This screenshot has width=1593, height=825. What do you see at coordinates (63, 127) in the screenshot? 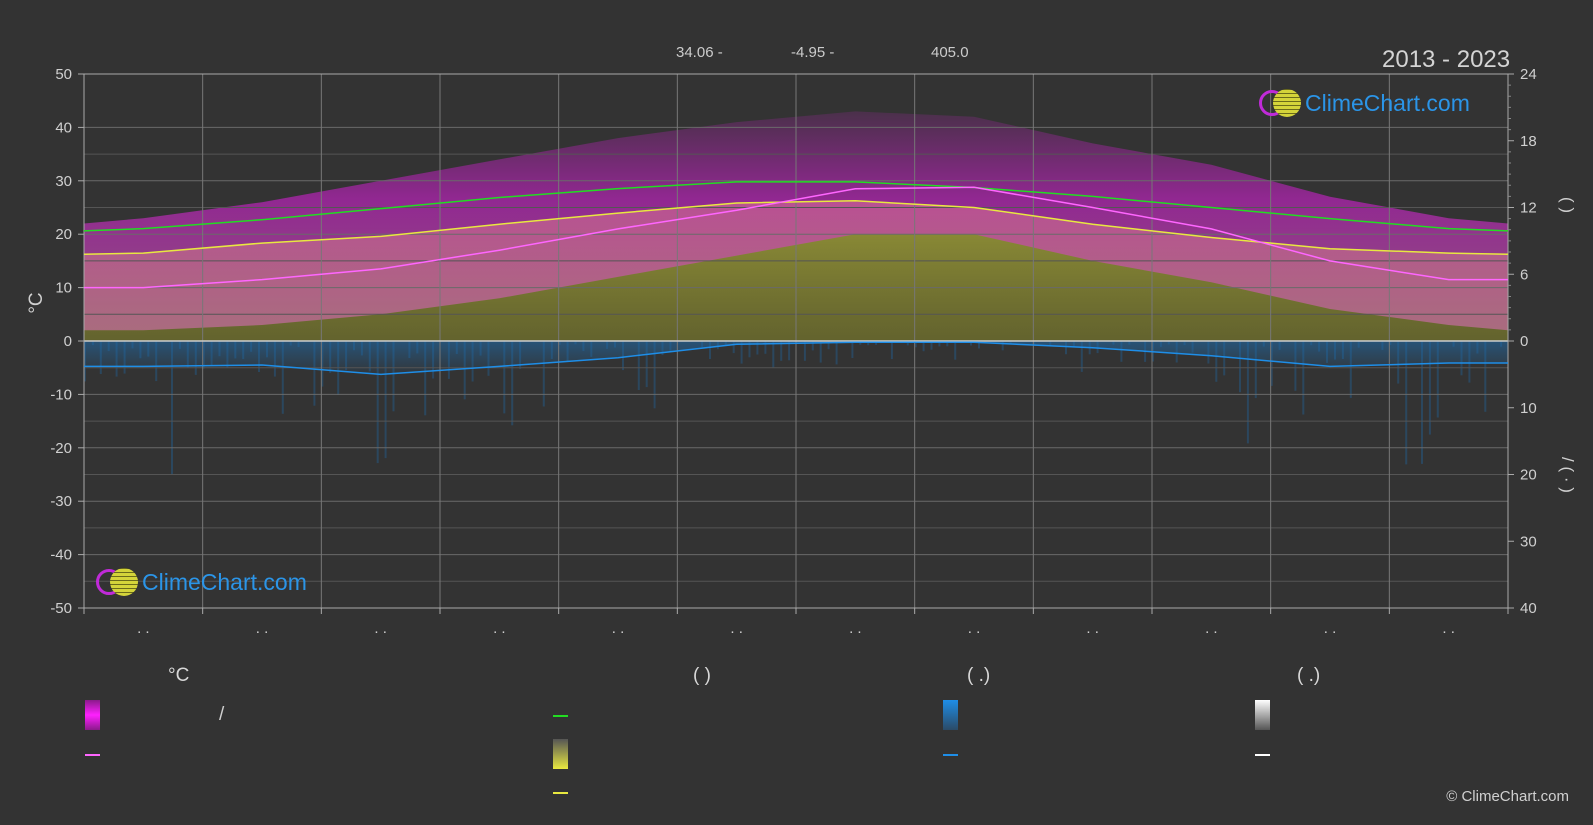
I see `left-axis-tick-label: 40` at bounding box center [63, 127].